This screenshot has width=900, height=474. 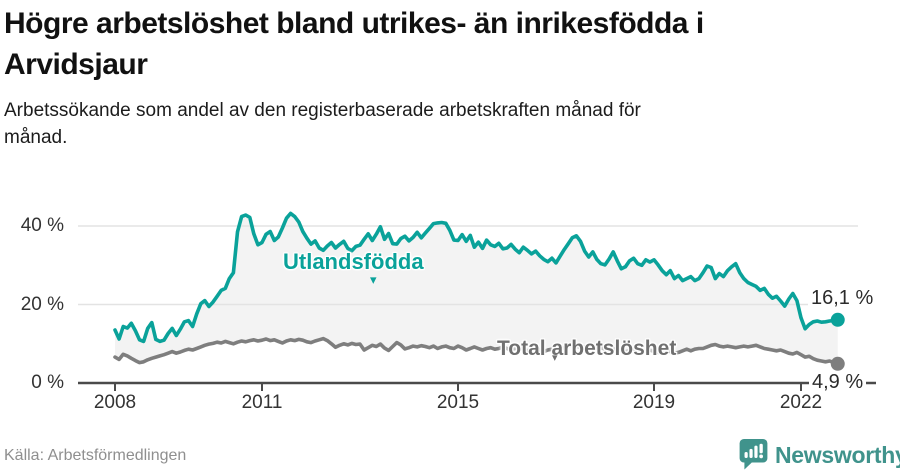 I want to click on y-axis-label: 0 %, so click(x=47, y=382).